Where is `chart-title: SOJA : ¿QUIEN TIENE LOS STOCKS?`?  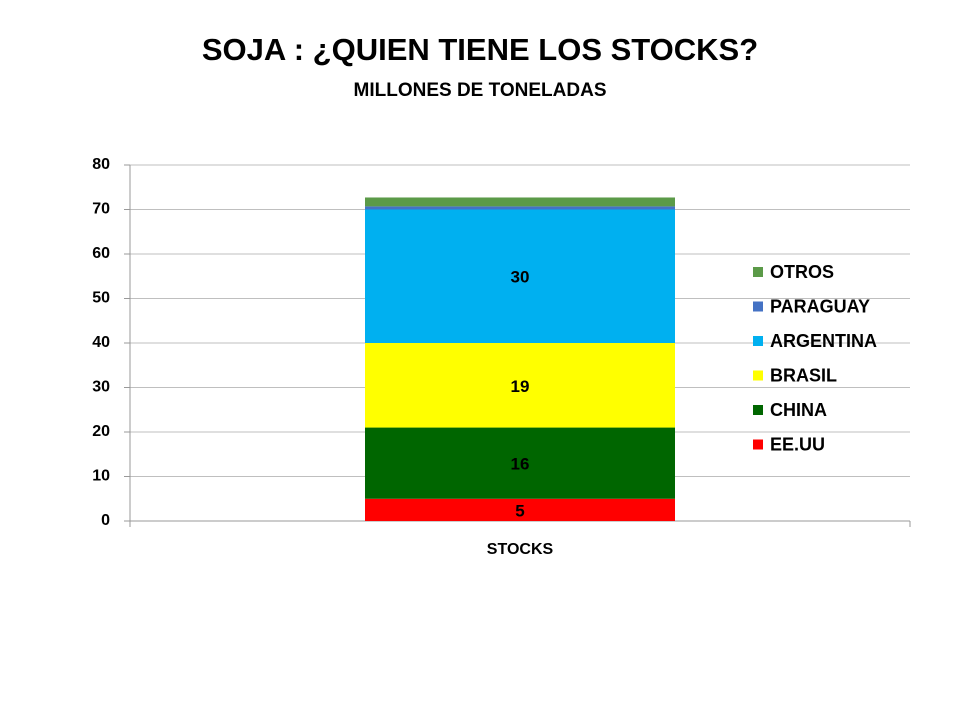 chart-title: SOJA : ¿QUIEN TIENE LOS STOCKS? is located at coordinates (480, 49).